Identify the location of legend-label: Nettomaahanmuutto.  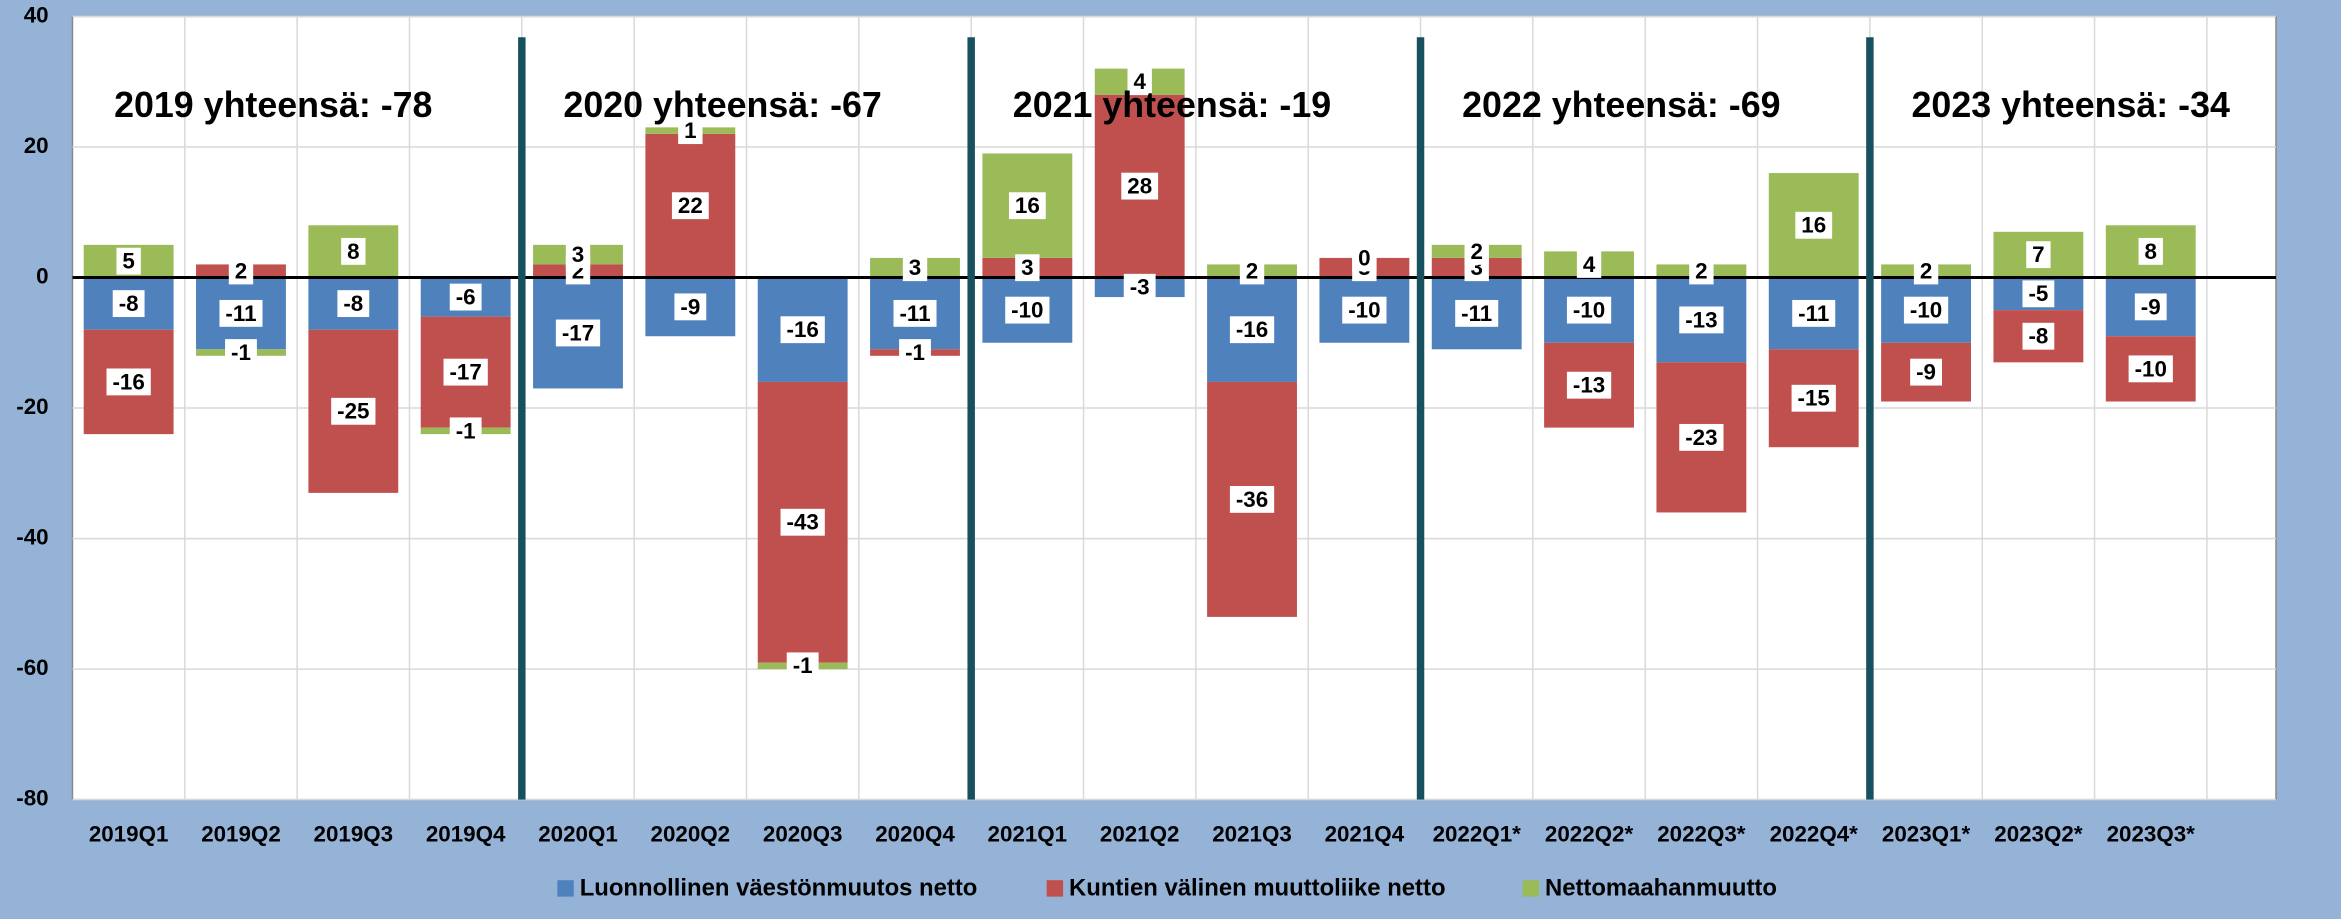
(1661, 887).